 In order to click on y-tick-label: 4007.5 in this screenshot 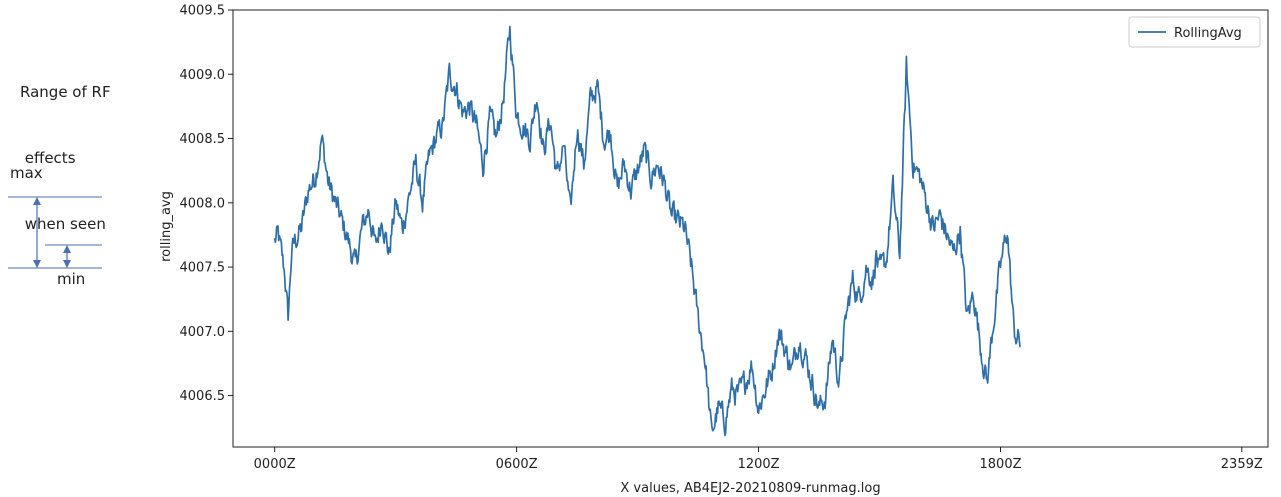, I will do `click(203, 268)`.